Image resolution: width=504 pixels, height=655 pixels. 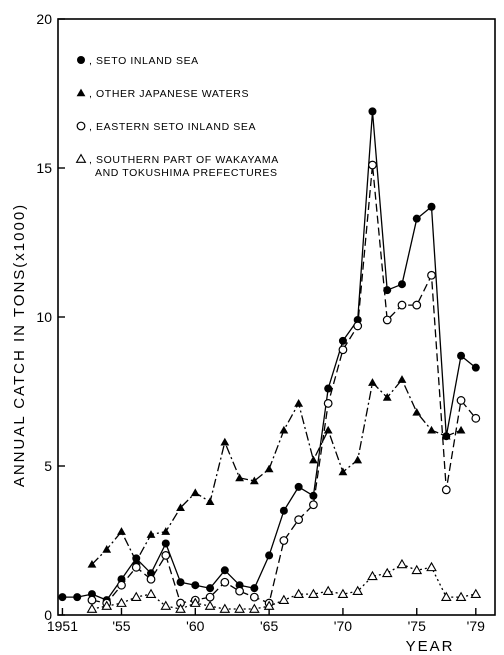 What do you see at coordinates (81, 60) in the screenshot?
I see `legend-marker-filled-circle` at bounding box center [81, 60].